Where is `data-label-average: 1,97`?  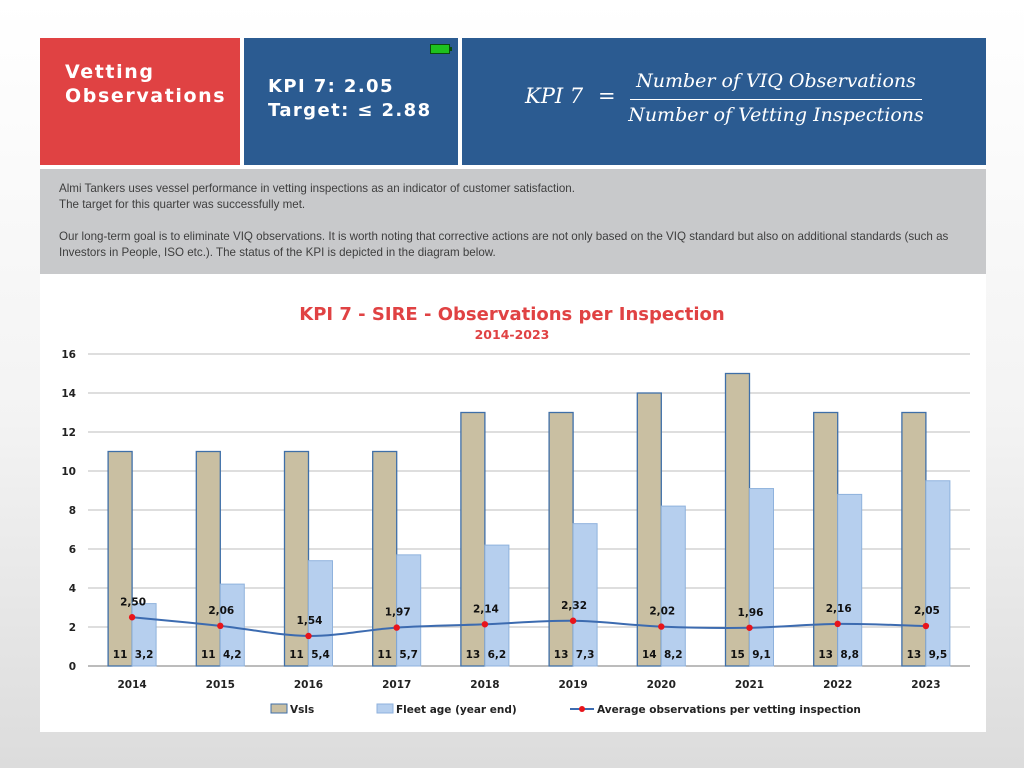 data-label-average: 1,97 is located at coordinates (398, 613).